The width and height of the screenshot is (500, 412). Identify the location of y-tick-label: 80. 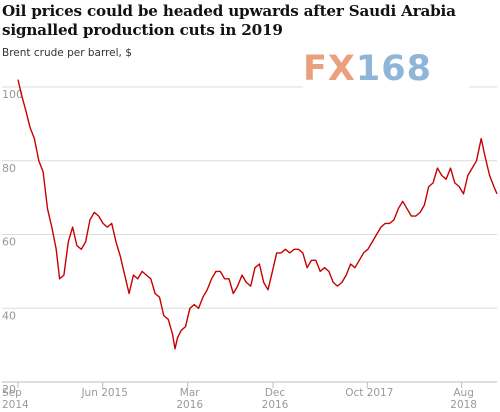
(9, 168).